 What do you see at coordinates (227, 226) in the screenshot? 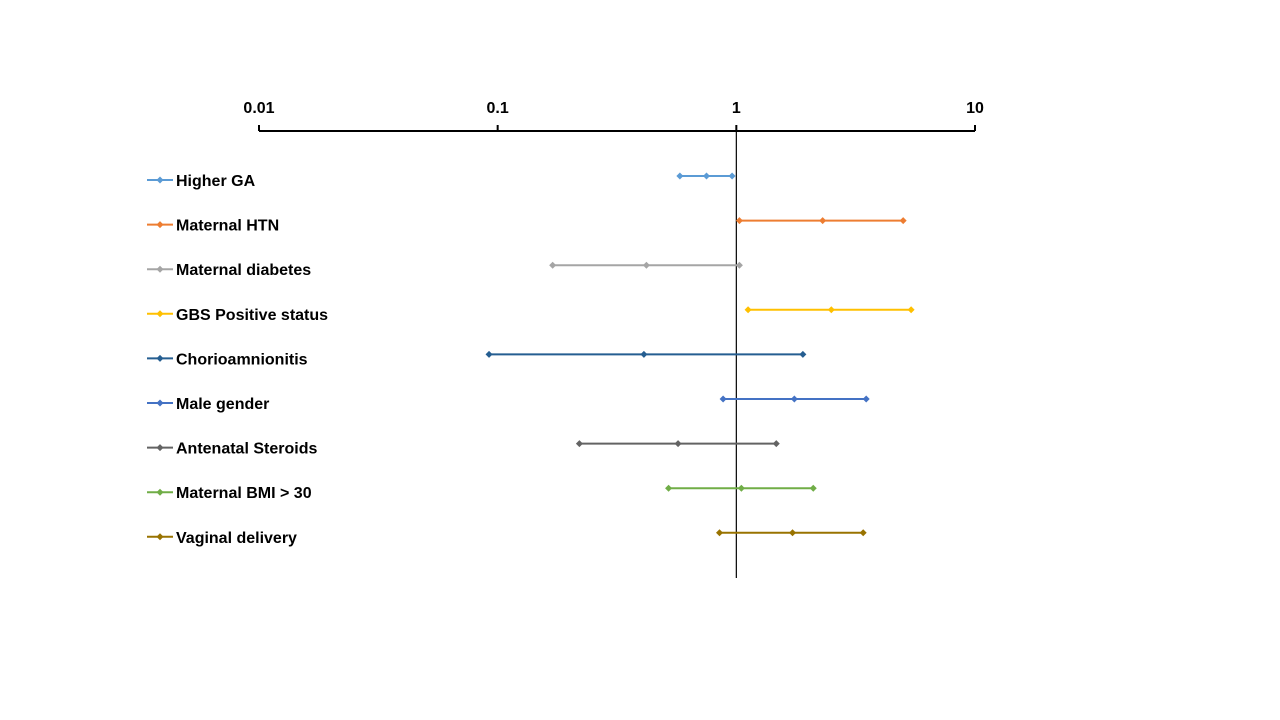
I see `legend-label: Maternal HTN` at bounding box center [227, 226].